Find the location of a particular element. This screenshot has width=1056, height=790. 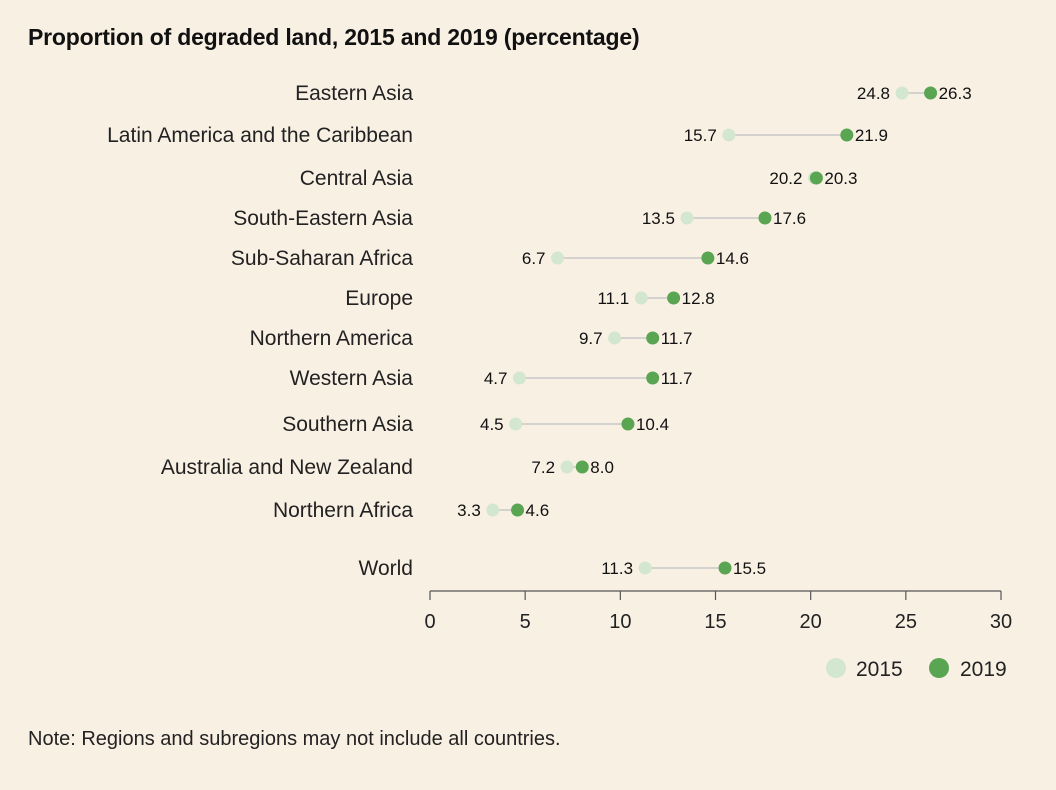

value-label-2019: 20.3 is located at coordinates (840, 178).